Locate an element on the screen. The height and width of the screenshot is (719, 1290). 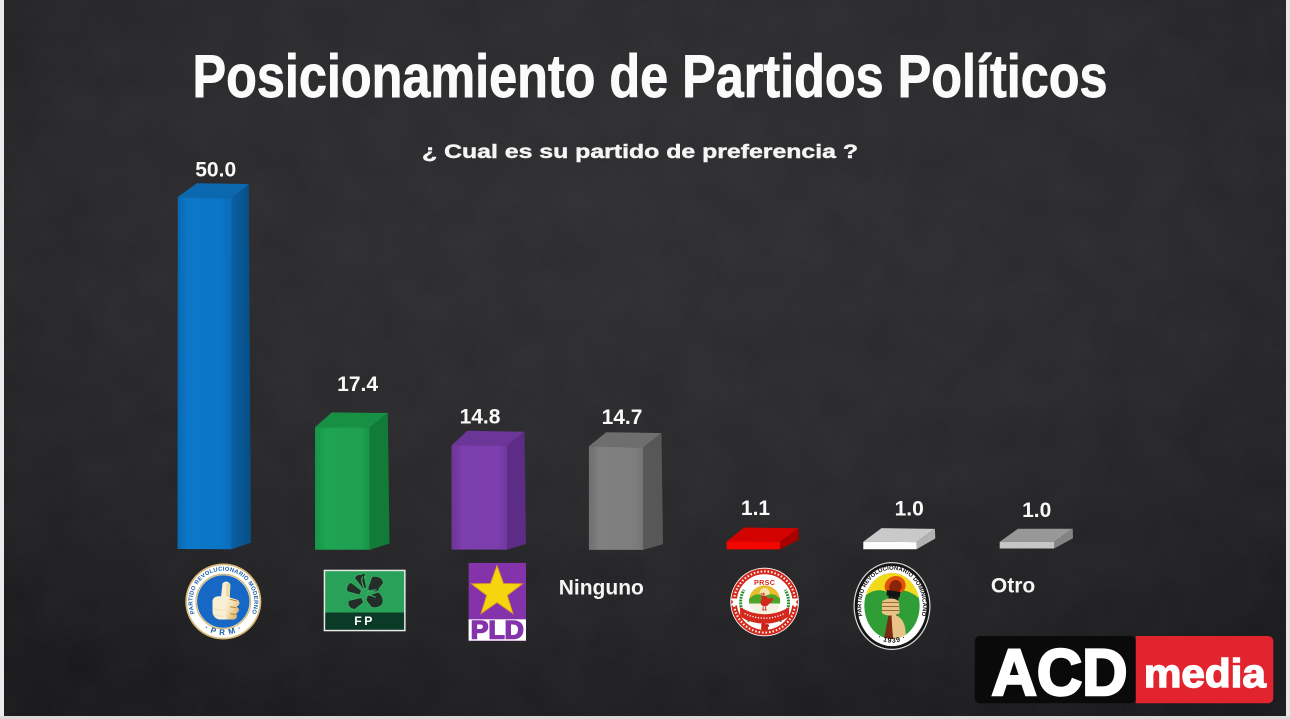
svg-text: 17.4 is located at coordinates (357, 384).